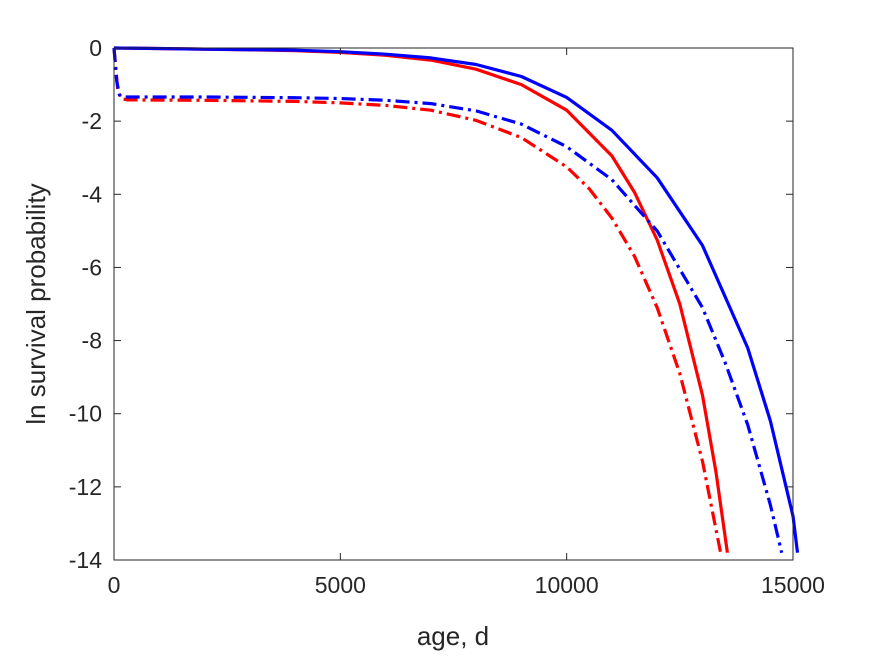  Describe the element at coordinates (340, 585) in the screenshot. I see `x-tick-label: 5000` at that location.